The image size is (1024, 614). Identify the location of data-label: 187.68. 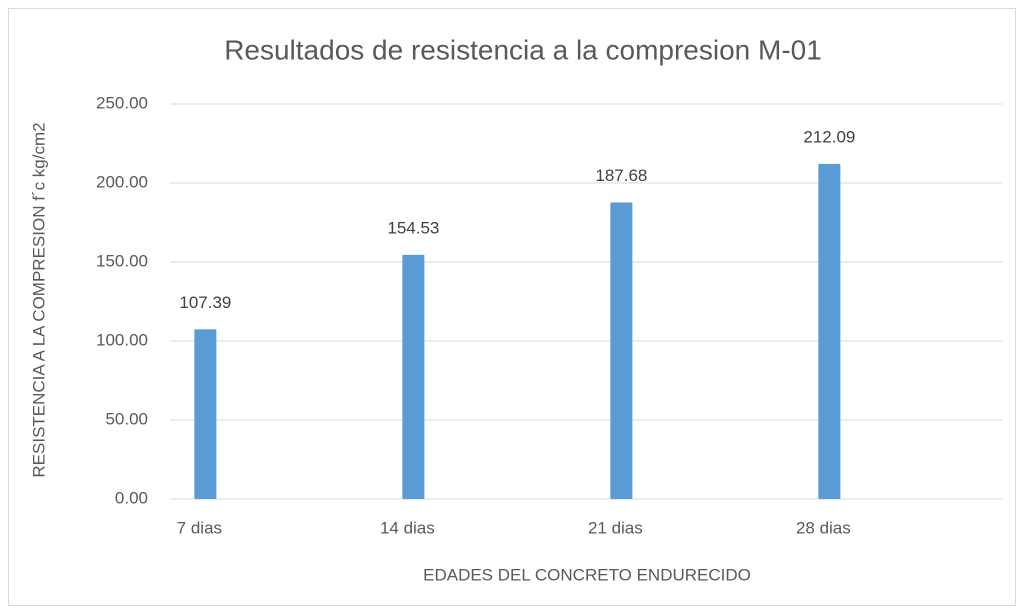
(621, 175).